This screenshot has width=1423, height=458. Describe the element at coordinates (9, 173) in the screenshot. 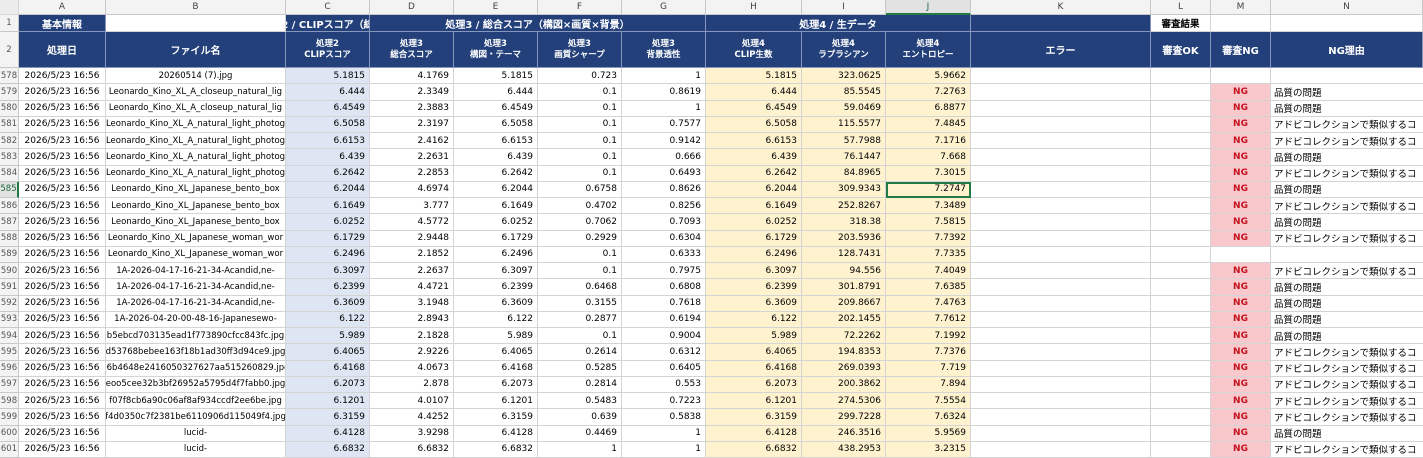

I see `row-header: 584` at that location.